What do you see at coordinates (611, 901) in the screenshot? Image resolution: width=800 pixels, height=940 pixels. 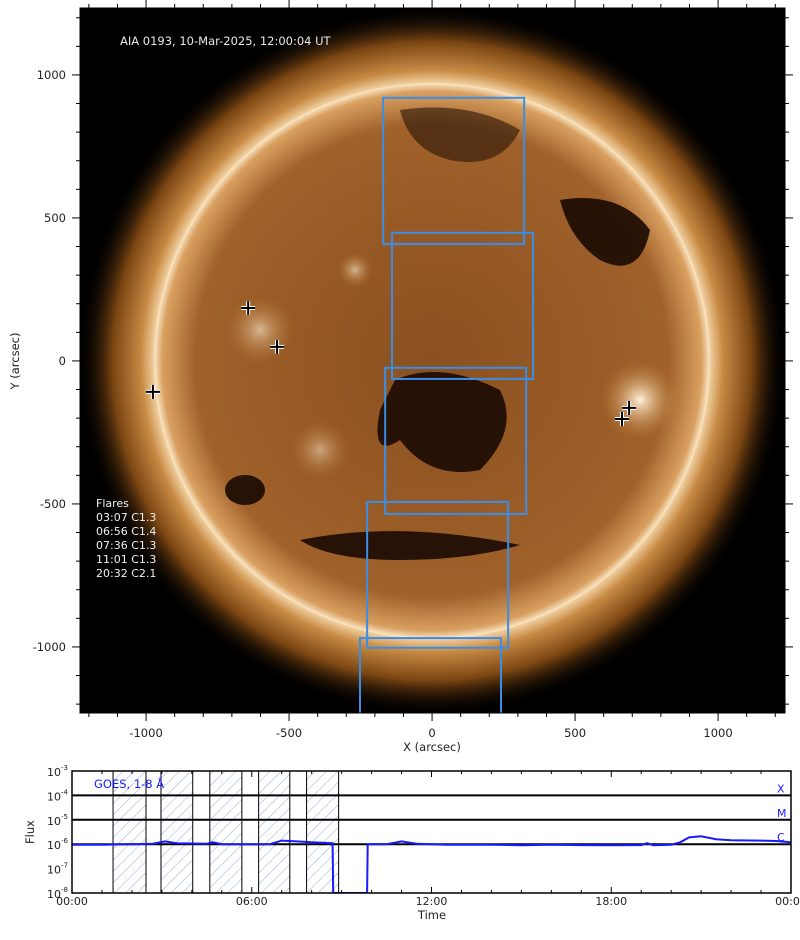 I see `time-tick-label: 18:00` at bounding box center [611, 901].